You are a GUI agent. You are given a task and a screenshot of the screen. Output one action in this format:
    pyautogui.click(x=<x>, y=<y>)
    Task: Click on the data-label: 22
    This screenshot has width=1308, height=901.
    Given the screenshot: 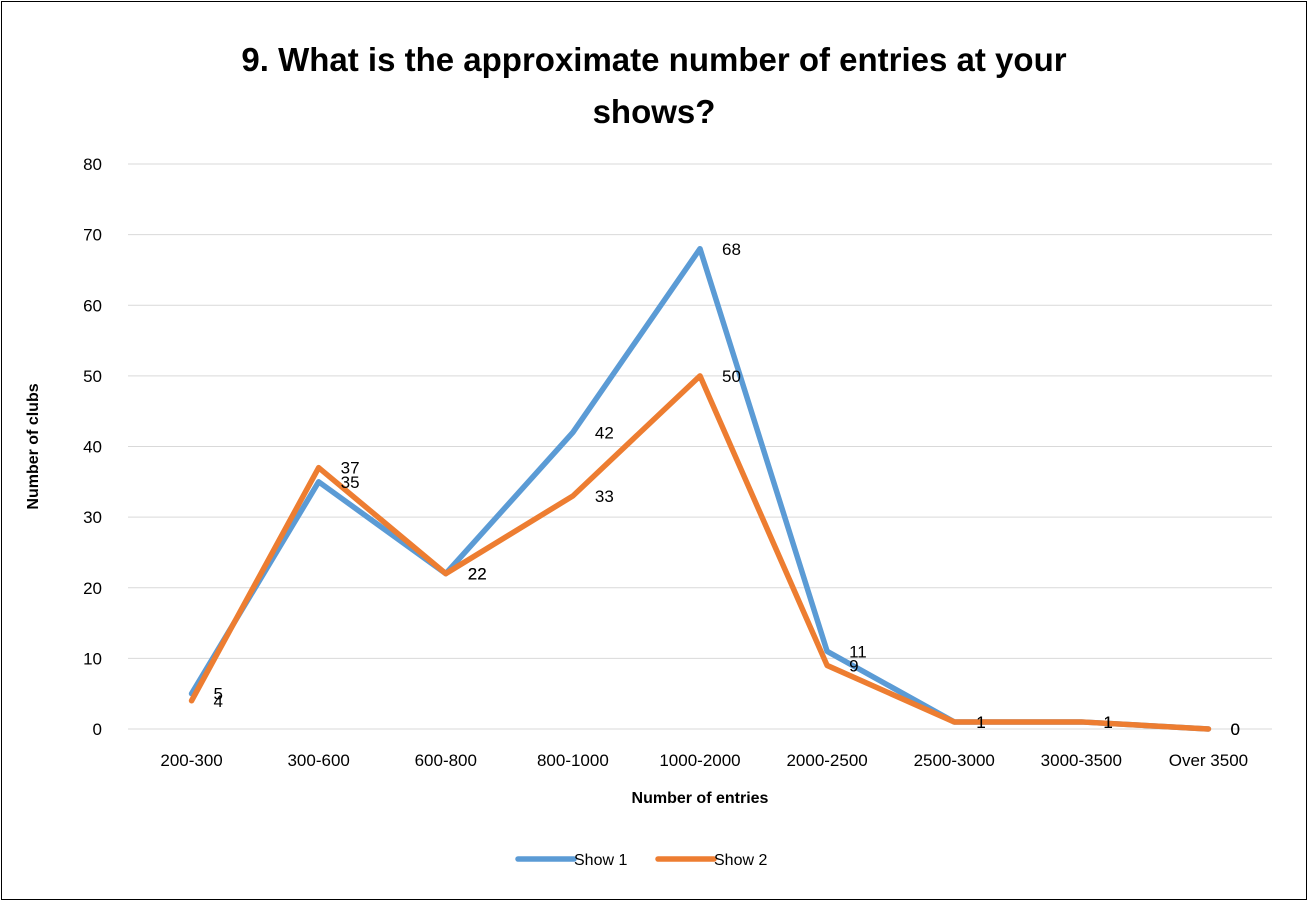 What is the action you would take?
    pyautogui.click(x=477, y=574)
    